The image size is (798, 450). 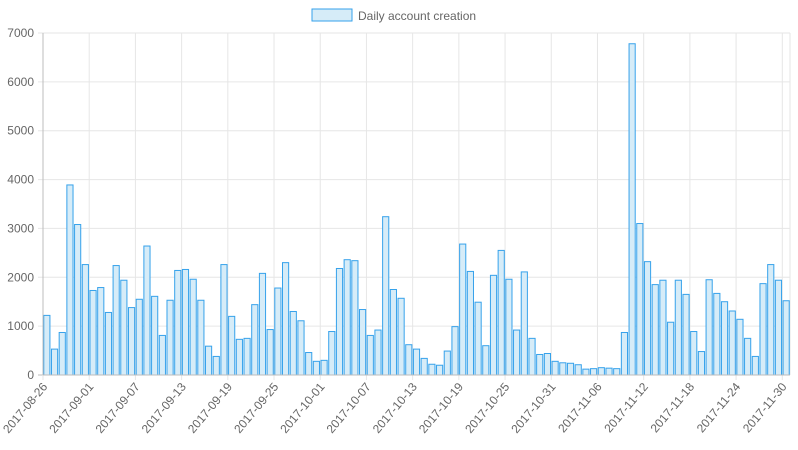 What do you see at coordinates (393, 15) in the screenshot?
I see `legend: Daily account creation` at bounding box center [393, 15].